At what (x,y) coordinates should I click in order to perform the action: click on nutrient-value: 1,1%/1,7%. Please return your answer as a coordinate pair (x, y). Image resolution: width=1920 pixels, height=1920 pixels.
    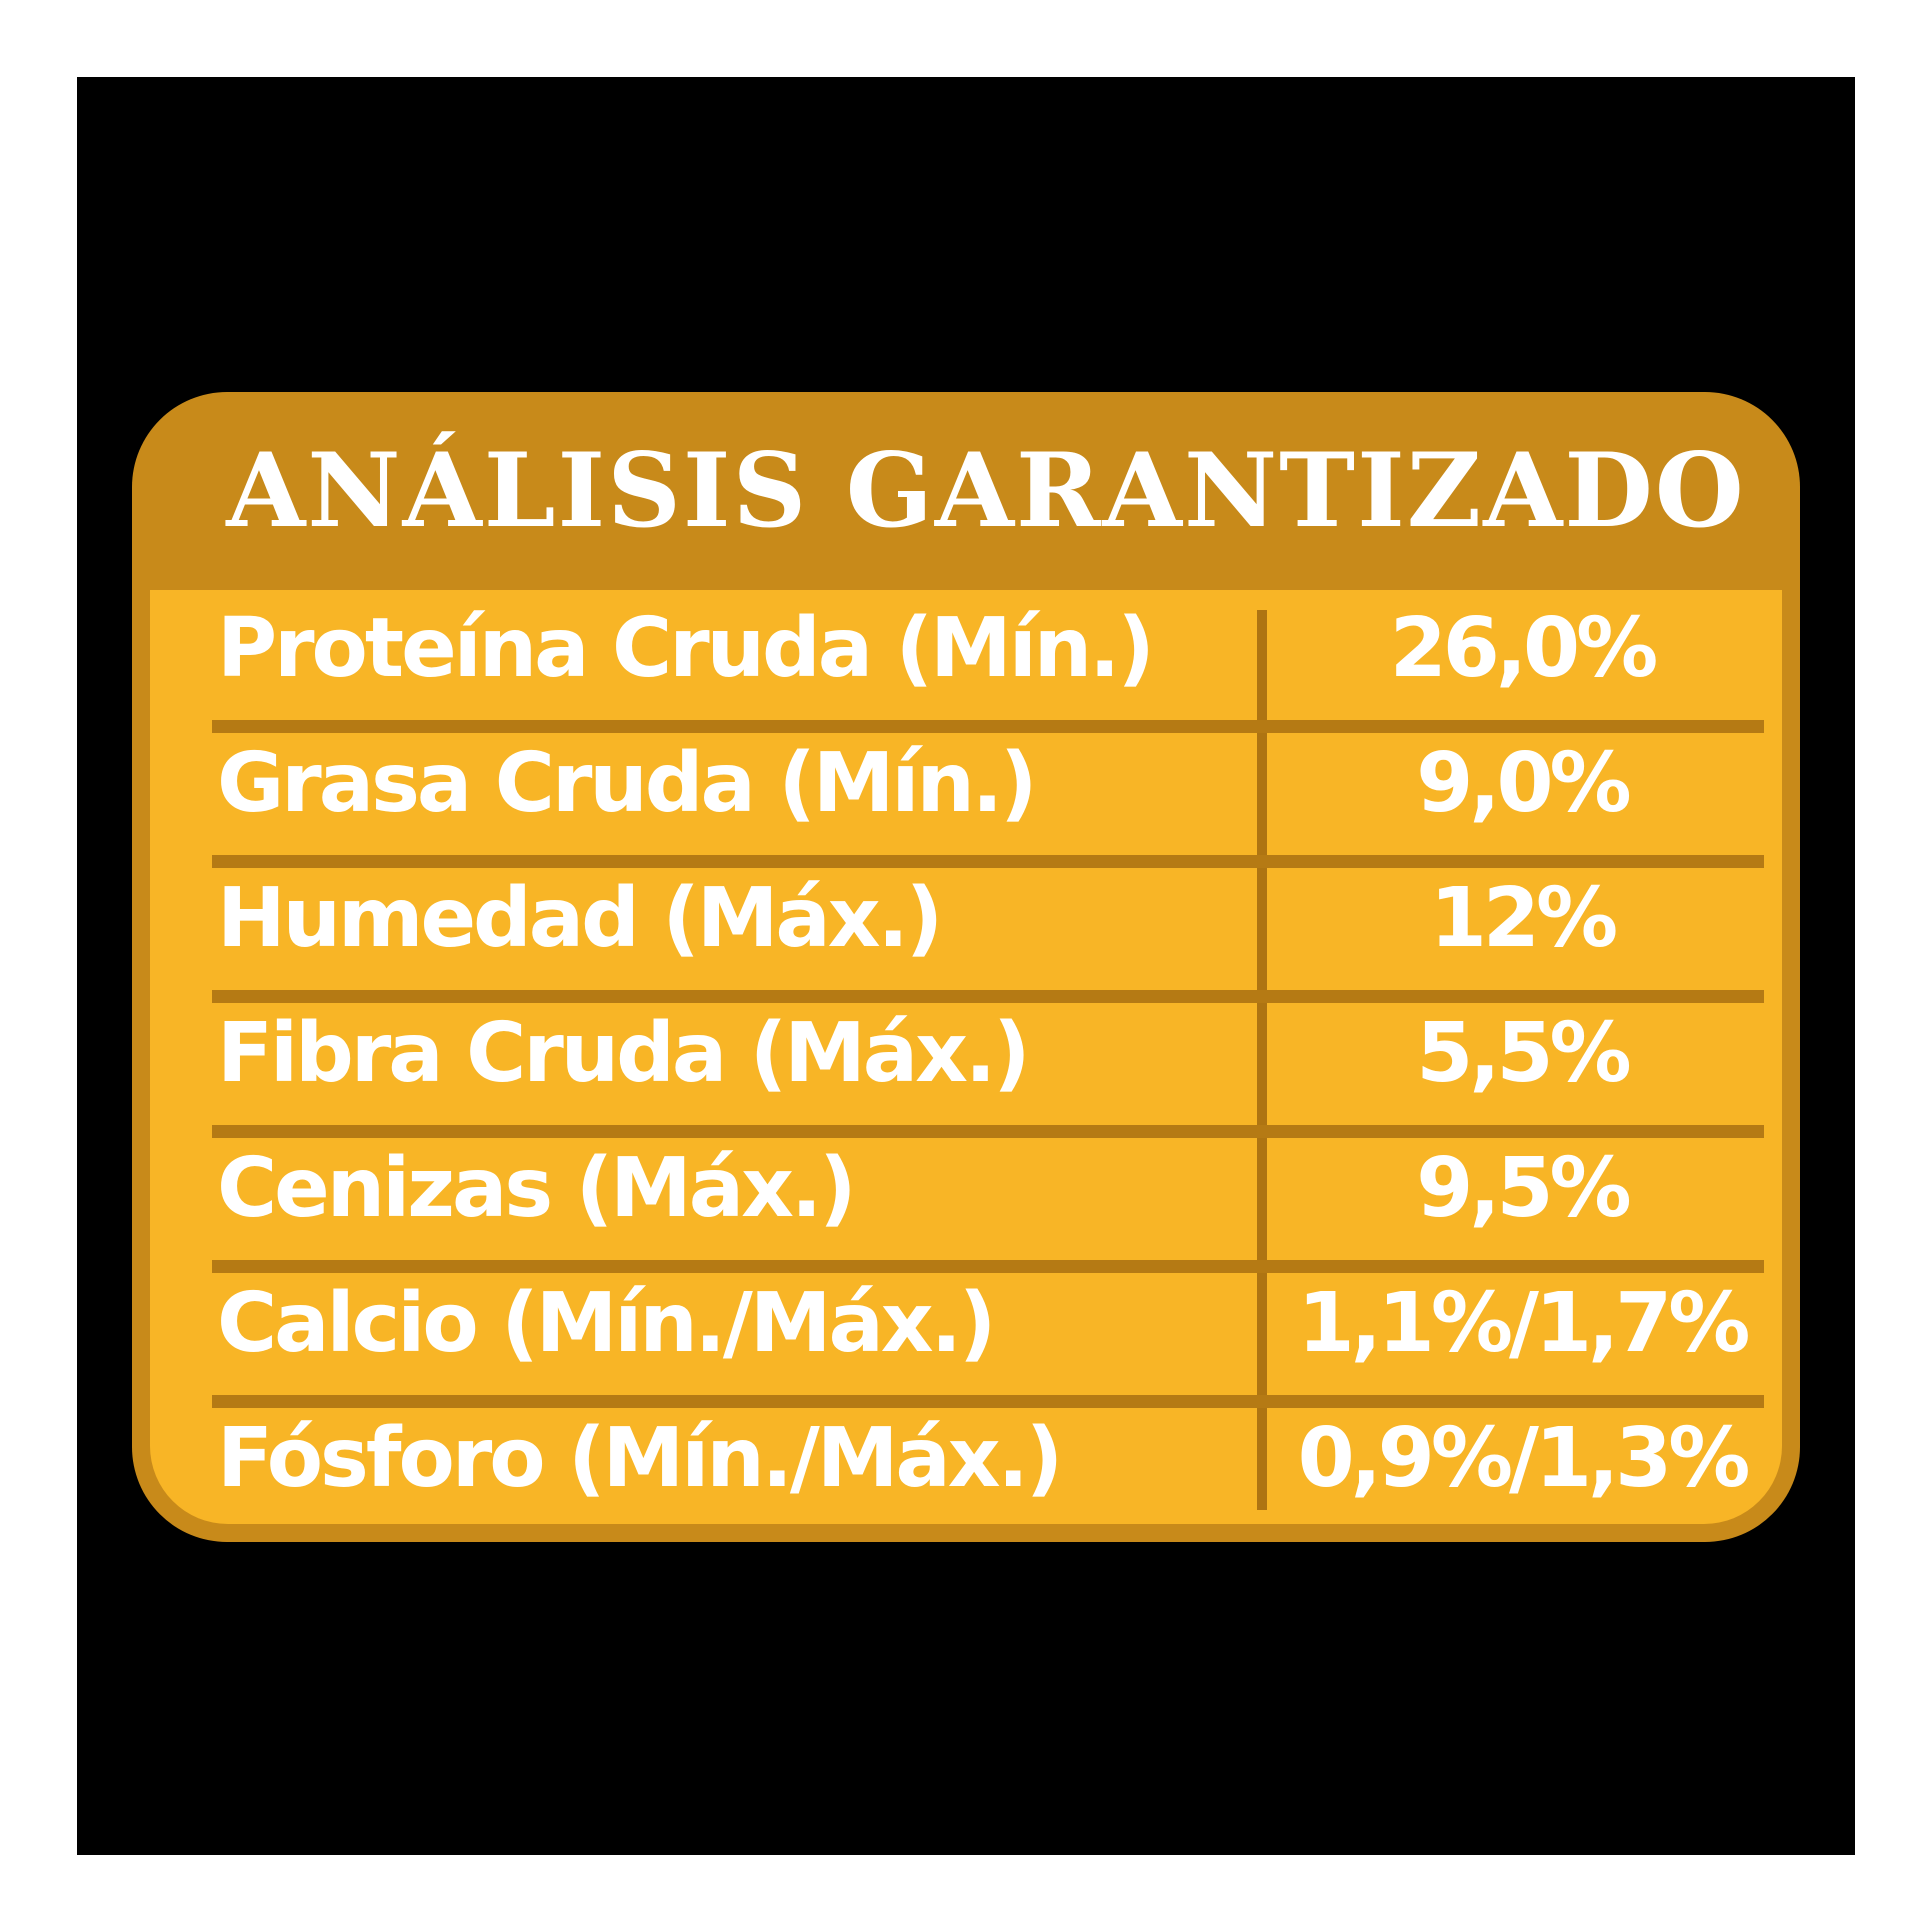
    Looking at the image, I should click on (1524, 1323).